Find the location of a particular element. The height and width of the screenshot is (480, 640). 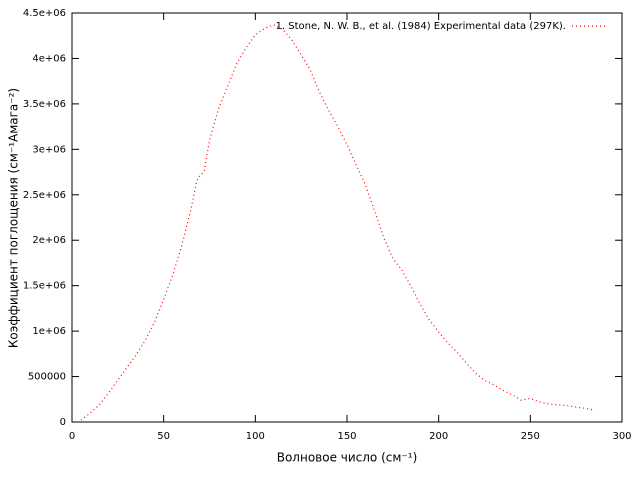

y-tick-label: 2.5e+06 is located at coordinates (44, 195).